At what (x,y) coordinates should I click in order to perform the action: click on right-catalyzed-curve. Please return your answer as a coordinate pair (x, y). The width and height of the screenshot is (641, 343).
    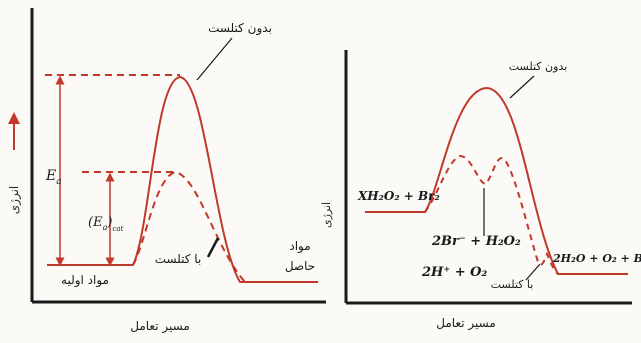
    Looking at the image, I should click on (491, 214).